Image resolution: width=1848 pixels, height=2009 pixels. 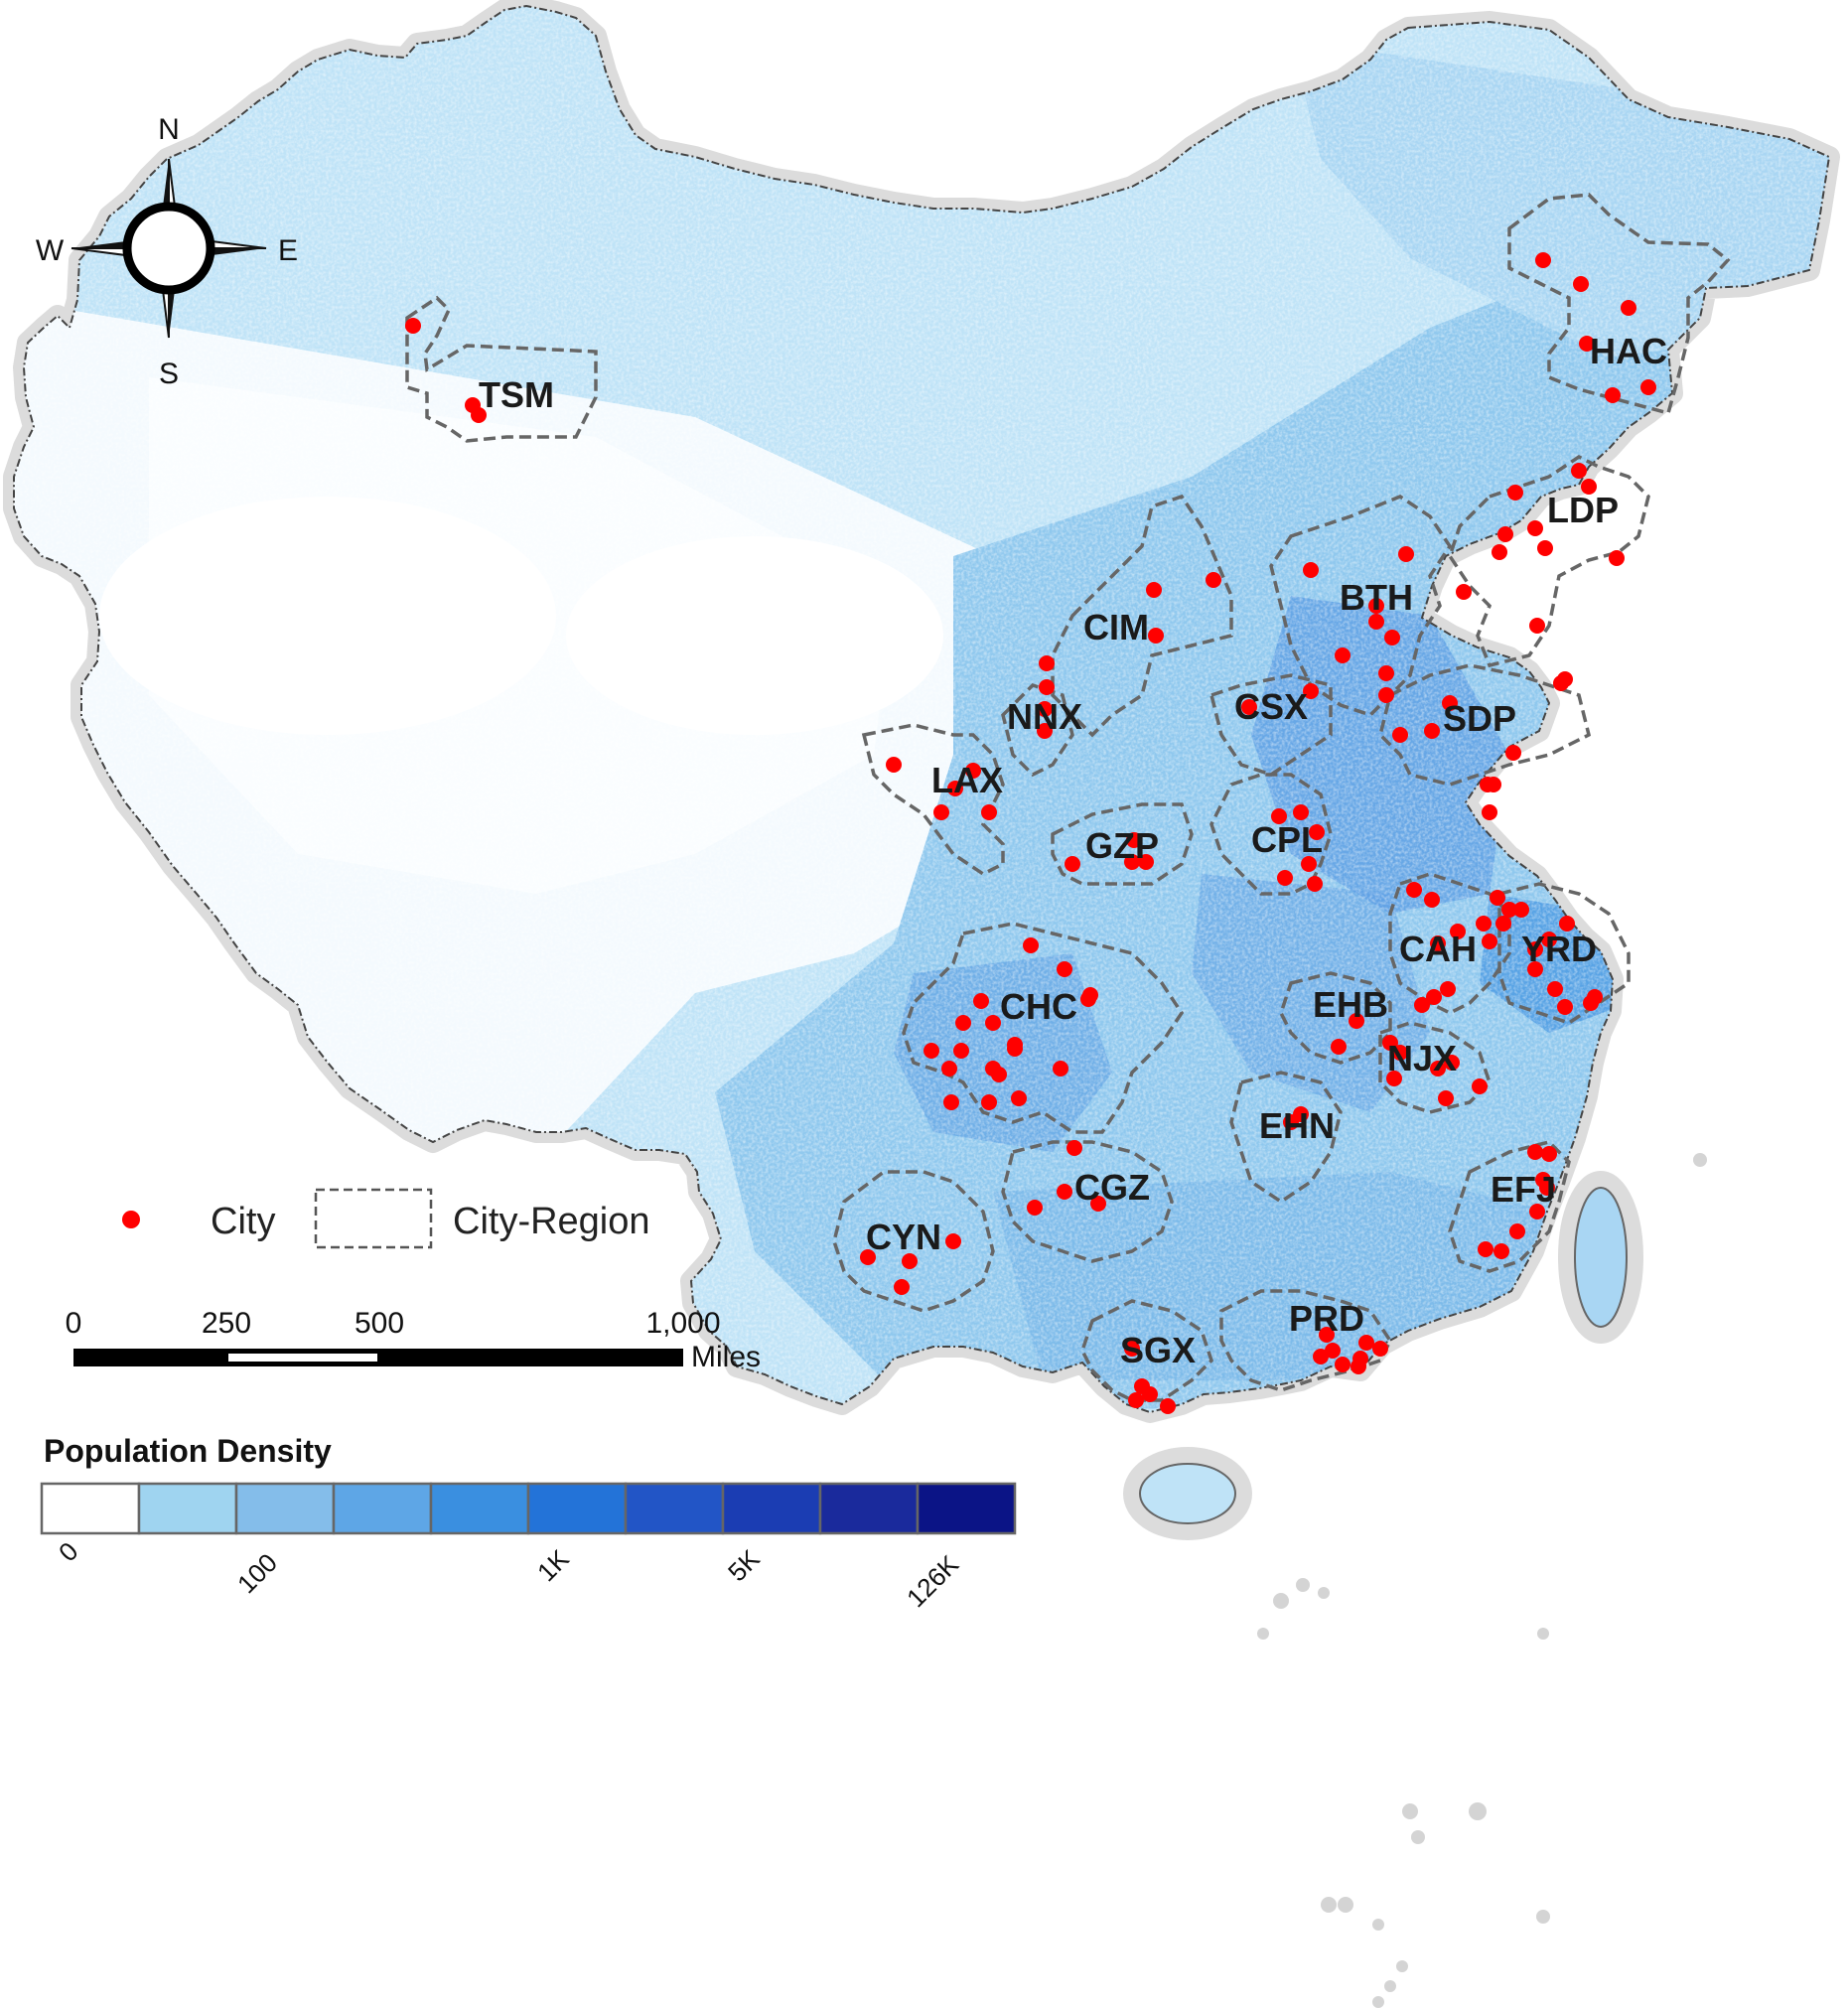 I want to click on density-tick-5k: 5K, so click(x=744, y=1565).